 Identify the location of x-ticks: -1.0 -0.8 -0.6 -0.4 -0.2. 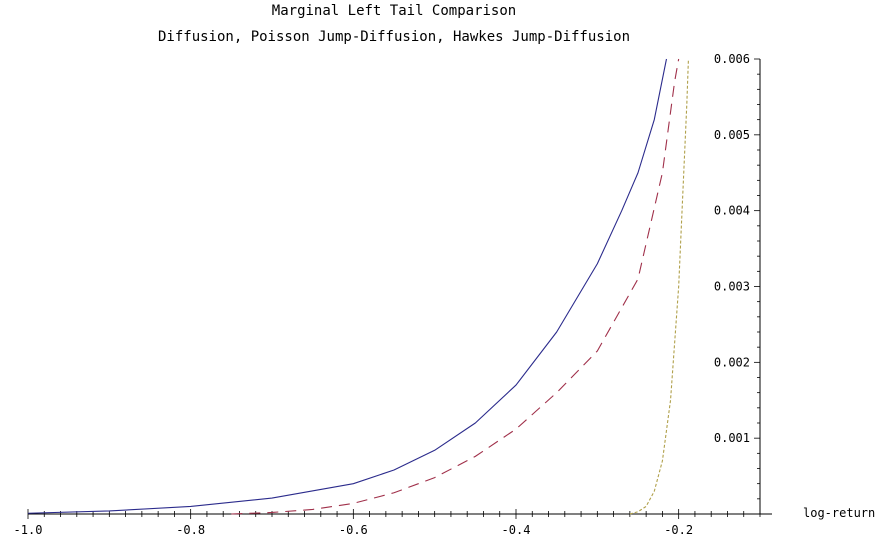
(387, 523).